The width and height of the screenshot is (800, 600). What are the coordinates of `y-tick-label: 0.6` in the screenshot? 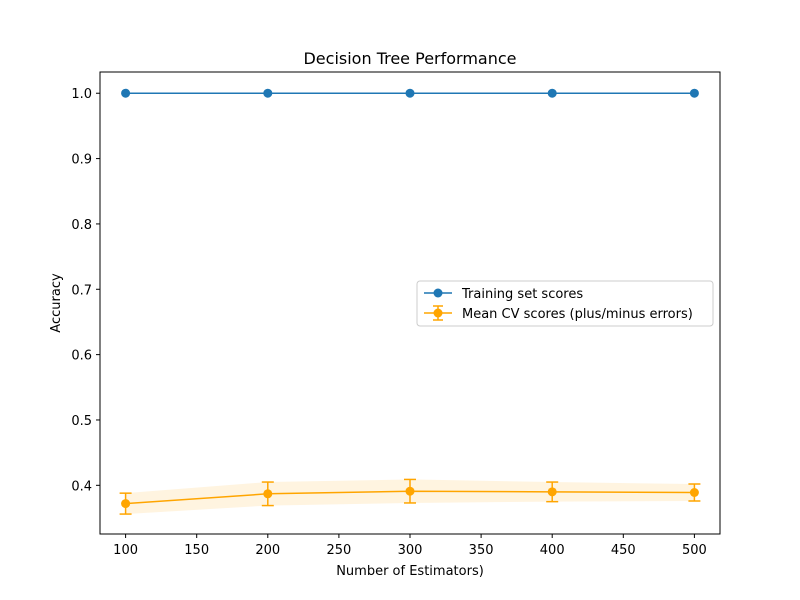 It's located at (81, 356).